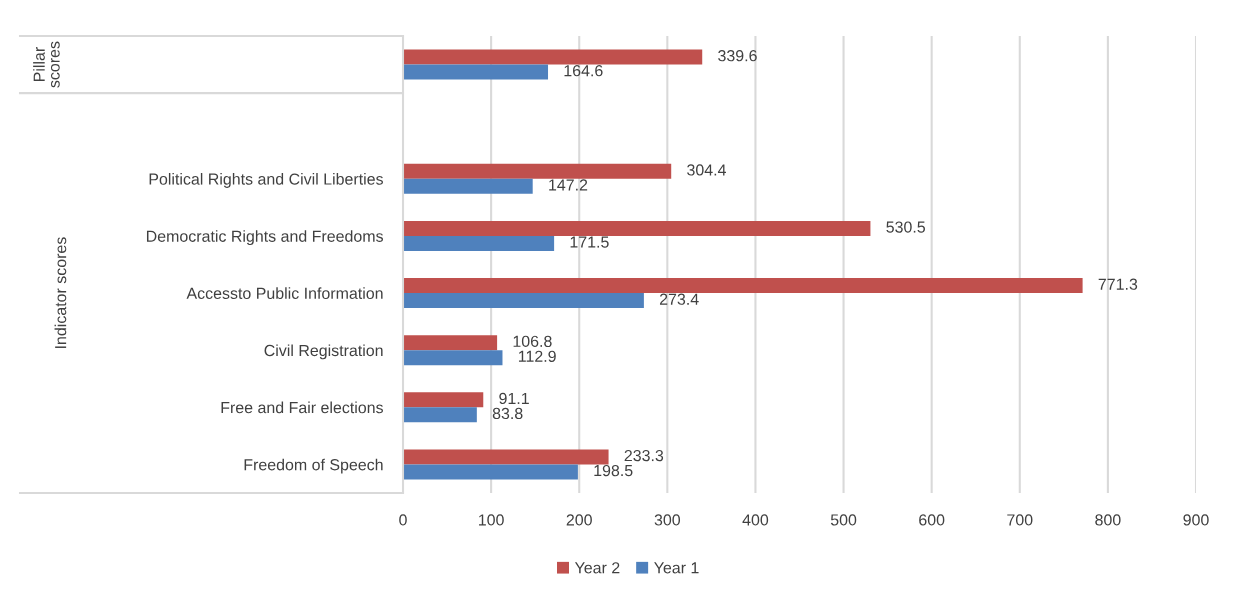 The width and height of the screenshot is (1239, 608). I want to click on text: Indicator scores, so click(60, 292).